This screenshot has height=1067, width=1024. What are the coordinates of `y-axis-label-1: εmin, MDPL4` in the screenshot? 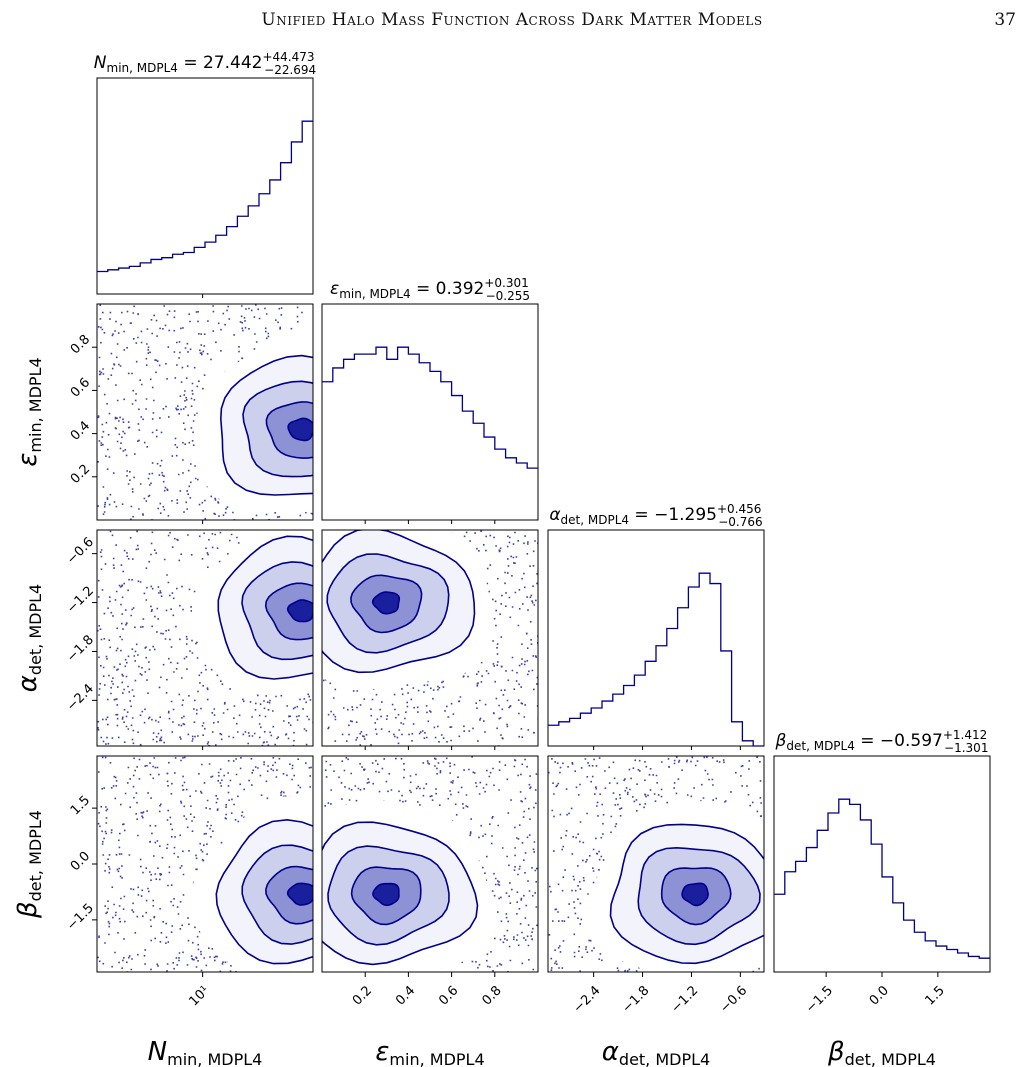 It's located at (29, 411).